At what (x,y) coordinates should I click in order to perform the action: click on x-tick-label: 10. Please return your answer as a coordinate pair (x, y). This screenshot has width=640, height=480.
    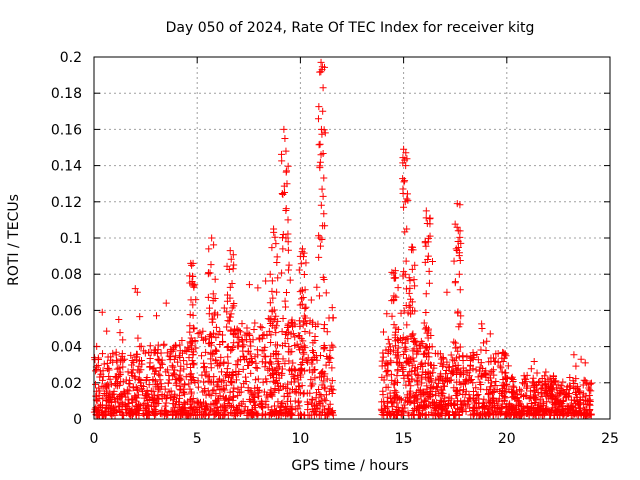
    Looking at the image, I should click on (300, 439).